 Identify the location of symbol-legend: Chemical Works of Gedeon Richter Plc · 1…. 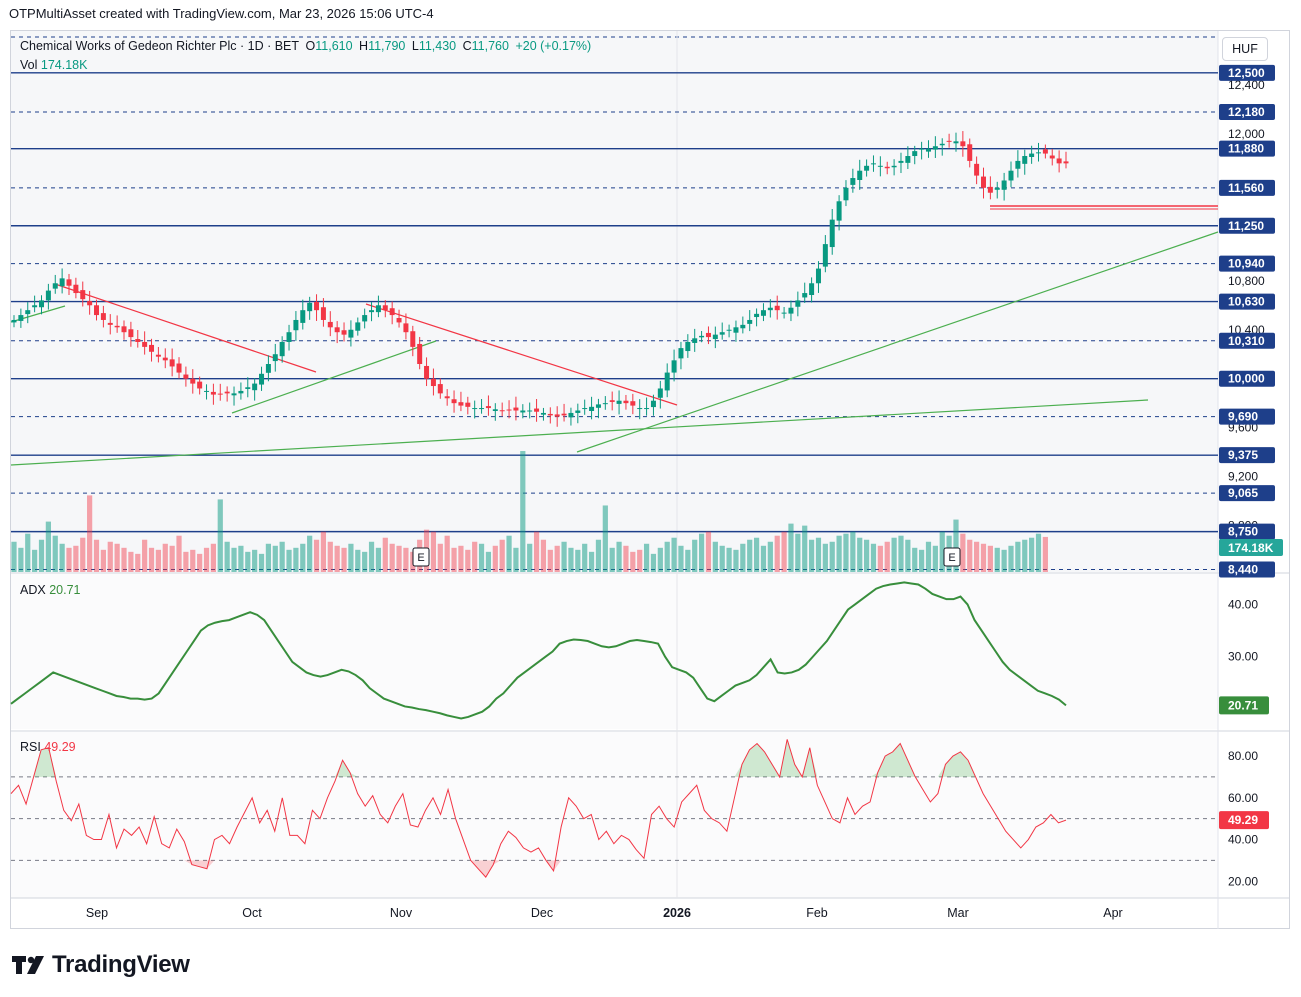
(307, 46).